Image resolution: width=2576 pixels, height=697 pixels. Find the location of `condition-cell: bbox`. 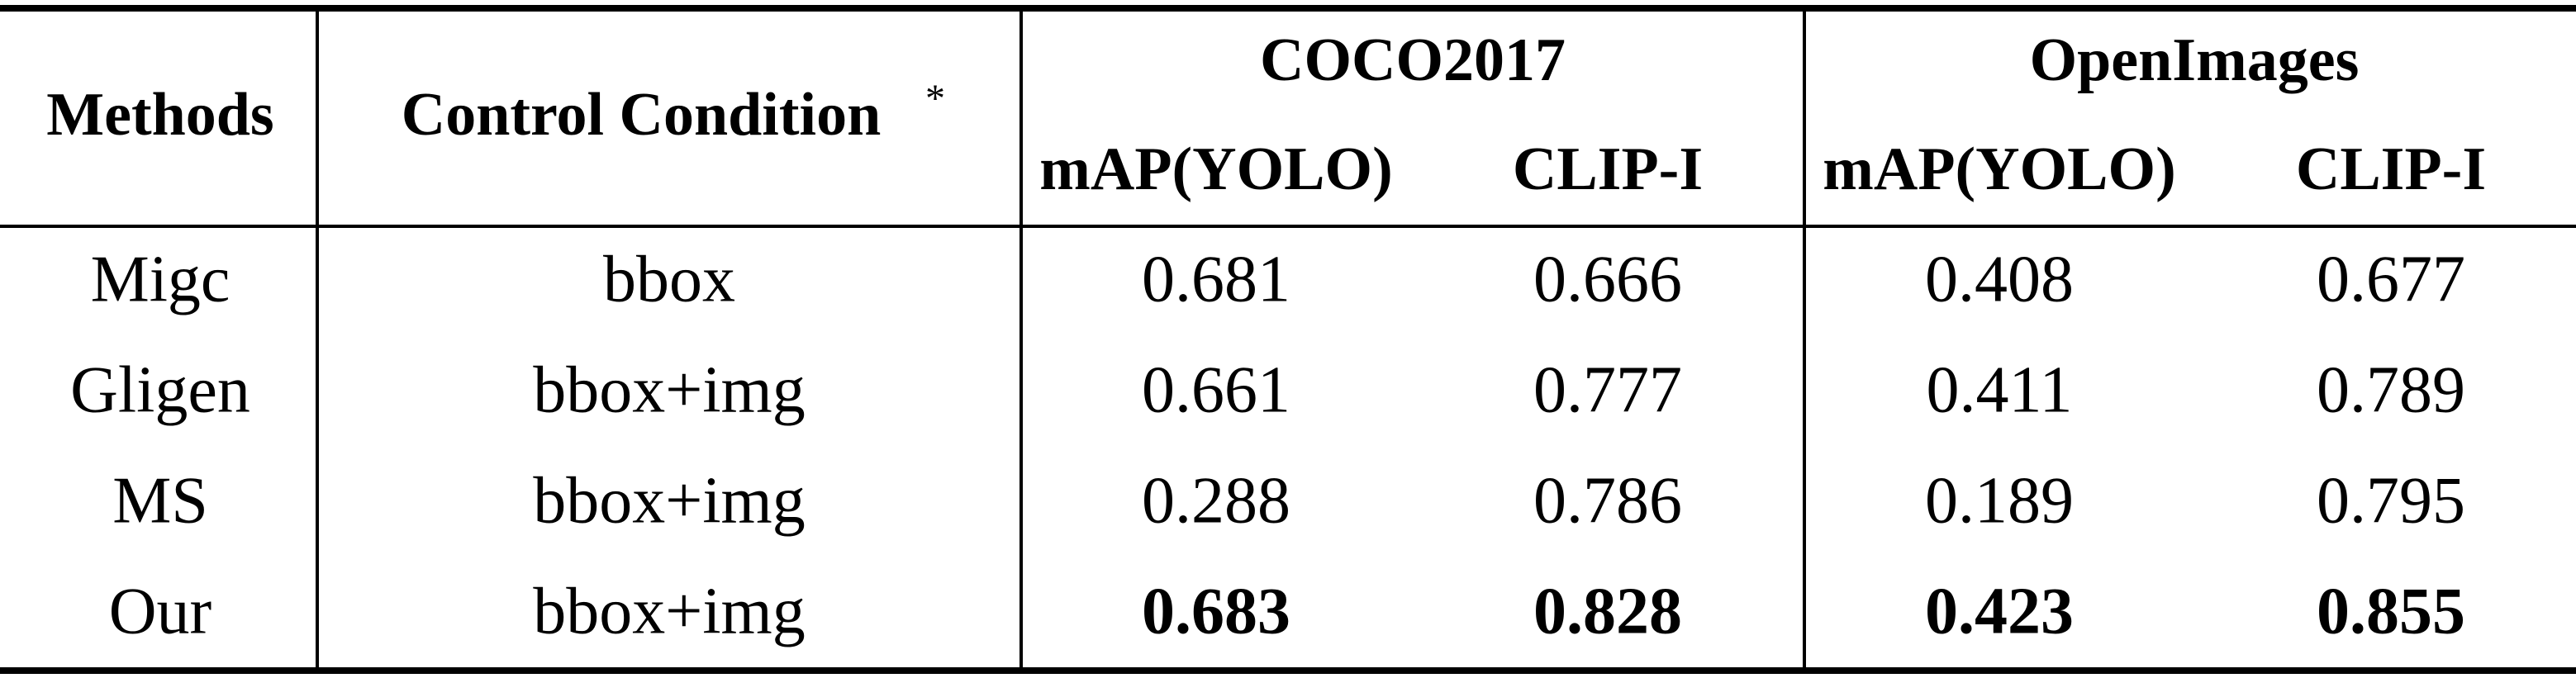

condition-cell: bbox is located at coordinates (669, 279).